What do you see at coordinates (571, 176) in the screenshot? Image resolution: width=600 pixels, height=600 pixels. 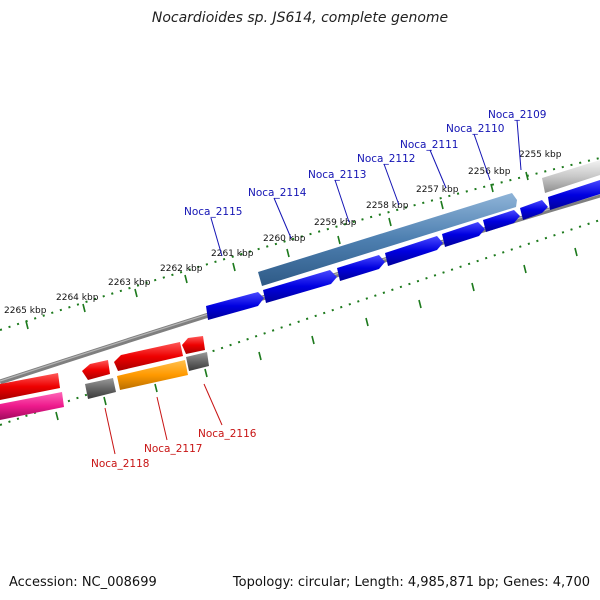 I see `gene-feature-grey-edge` at bounding box center [571, 176].